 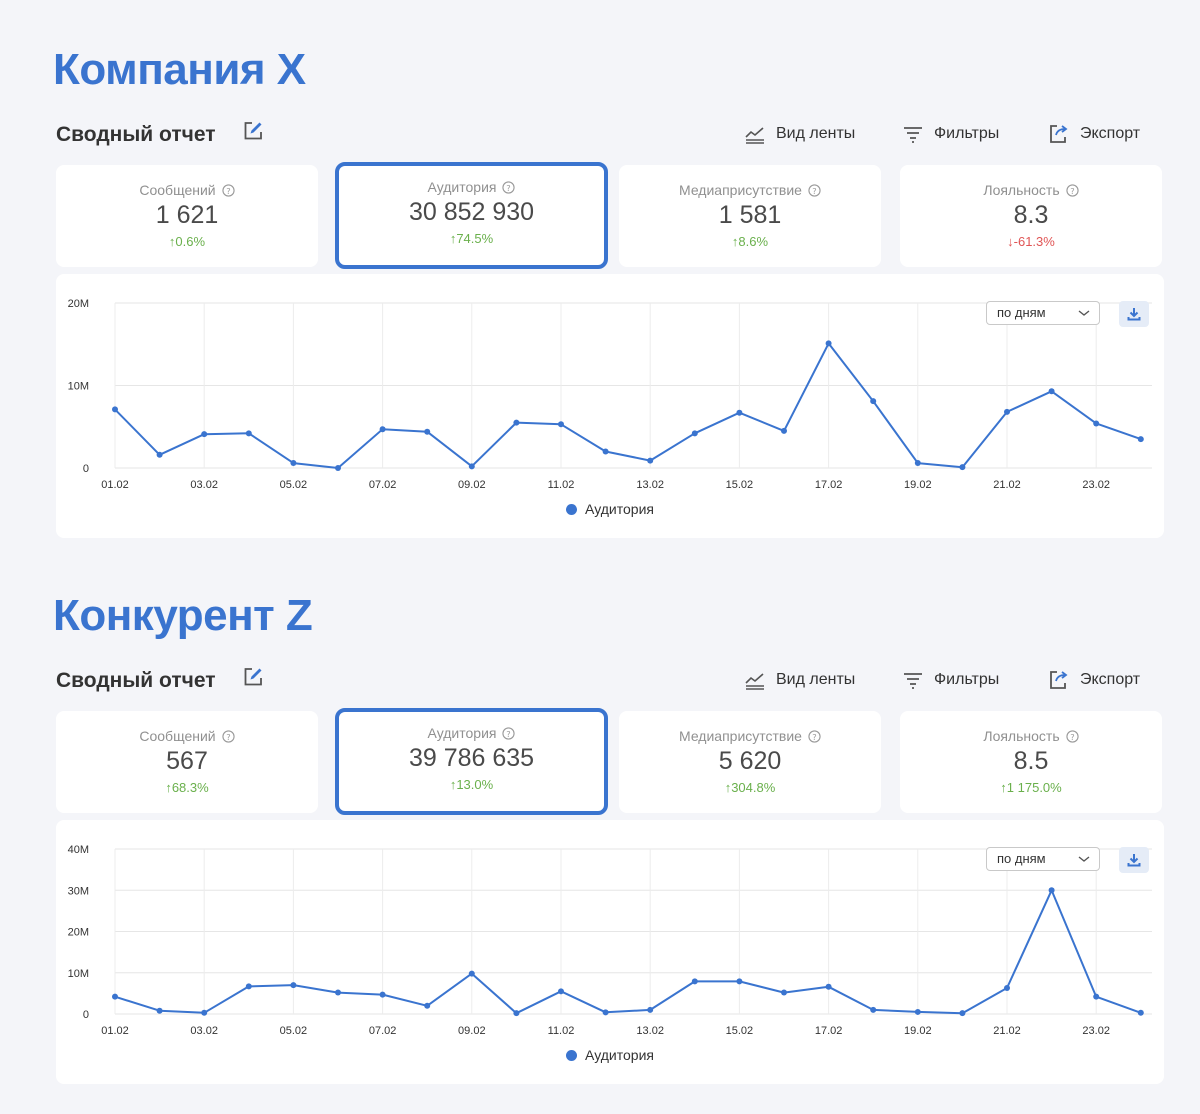 What do you see at coordinates (471, 238) in the screenshot?
I see `stat-change: ↑74.5%` at bounding box center [471, 238].